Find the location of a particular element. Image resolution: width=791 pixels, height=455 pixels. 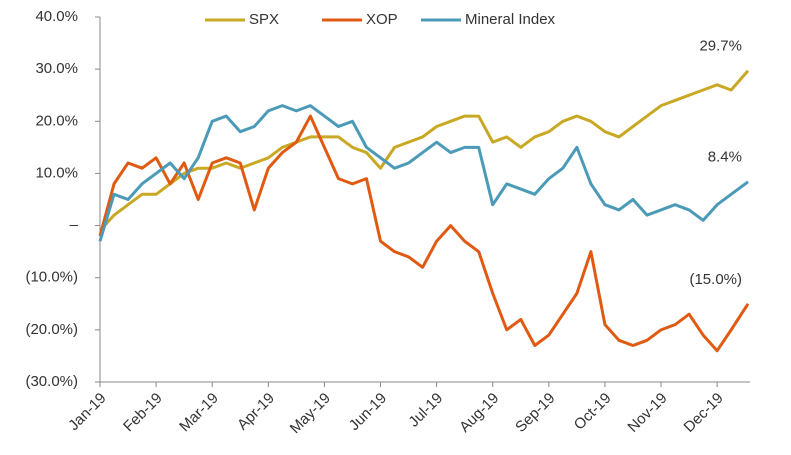

legend-label: XOP is located at coordinates (382, 19).